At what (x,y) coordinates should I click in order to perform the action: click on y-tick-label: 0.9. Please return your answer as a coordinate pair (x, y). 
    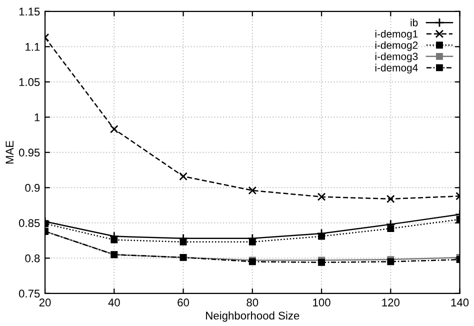
    Looking at the image, I should click on (32, 188).